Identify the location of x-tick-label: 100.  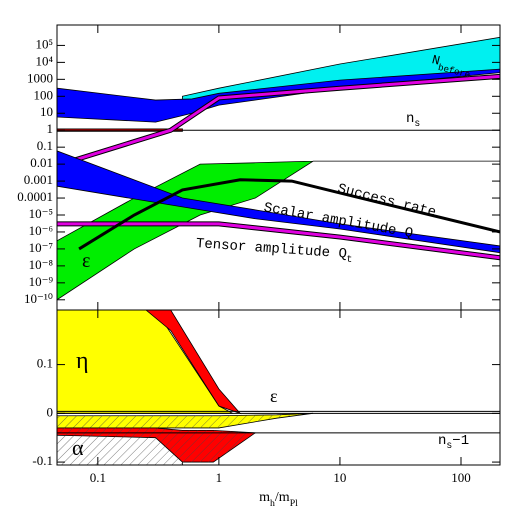
(461, 477).